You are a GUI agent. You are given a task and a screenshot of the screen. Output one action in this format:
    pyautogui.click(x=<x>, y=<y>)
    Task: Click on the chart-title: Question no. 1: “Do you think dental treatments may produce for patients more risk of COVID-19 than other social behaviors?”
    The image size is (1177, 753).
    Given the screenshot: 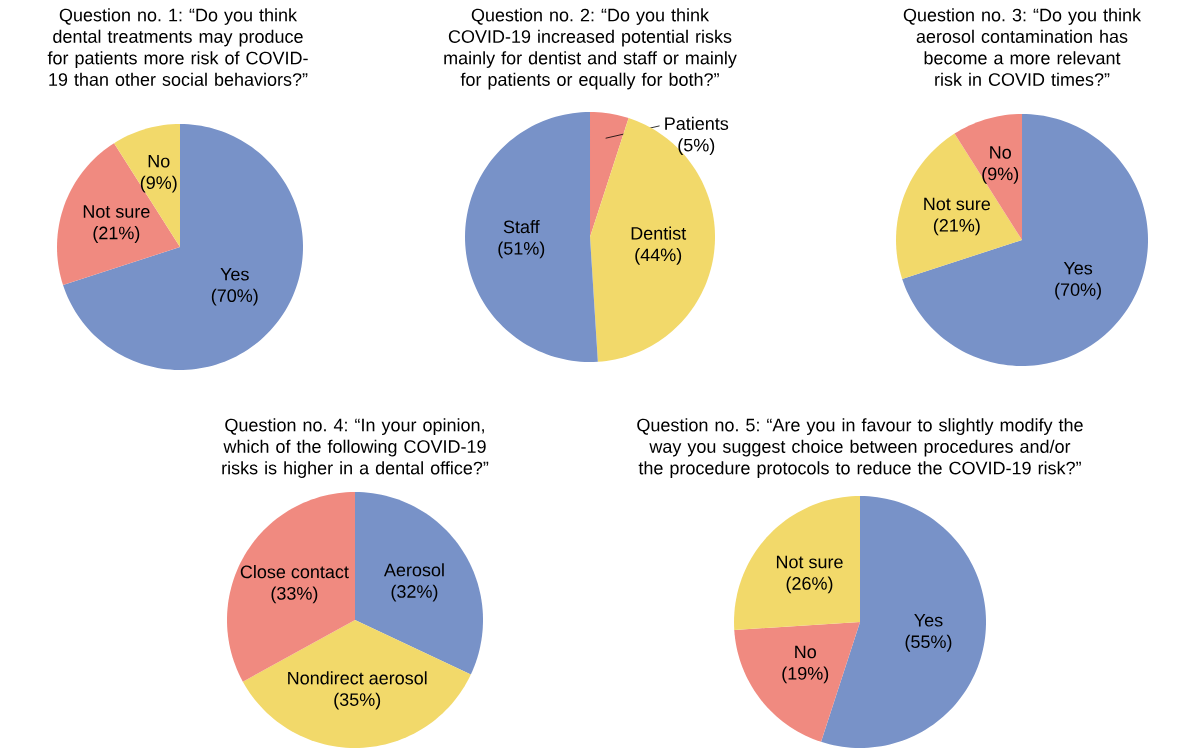 What is the action you would take?
    pyautogui.click(x=177, y=47)
    